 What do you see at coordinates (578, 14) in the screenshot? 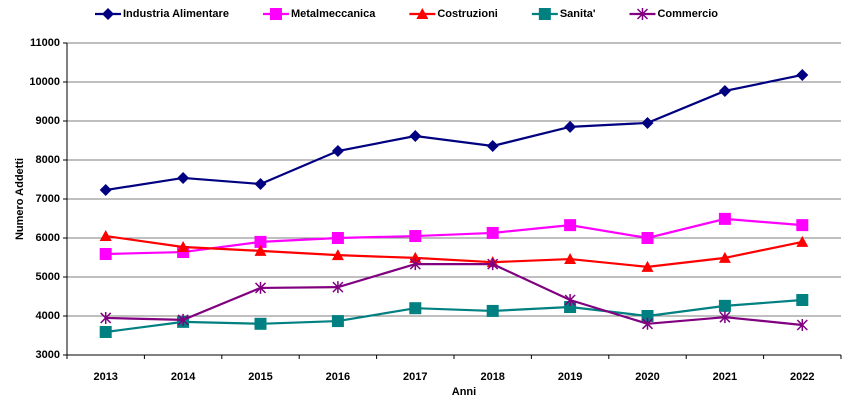
I see `legend-label: Sanita'` at bounding box center [578, 14].